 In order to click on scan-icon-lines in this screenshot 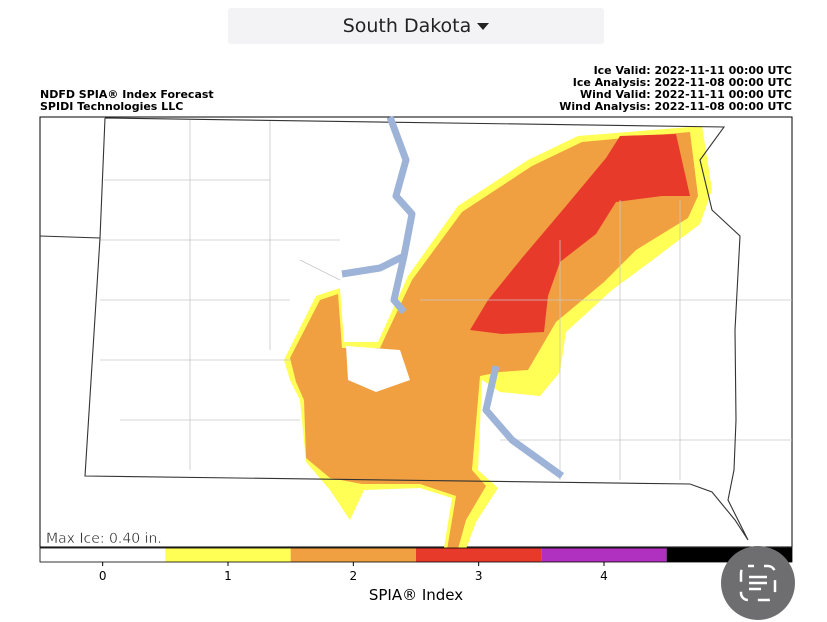, I will do `click(758, 583)`.